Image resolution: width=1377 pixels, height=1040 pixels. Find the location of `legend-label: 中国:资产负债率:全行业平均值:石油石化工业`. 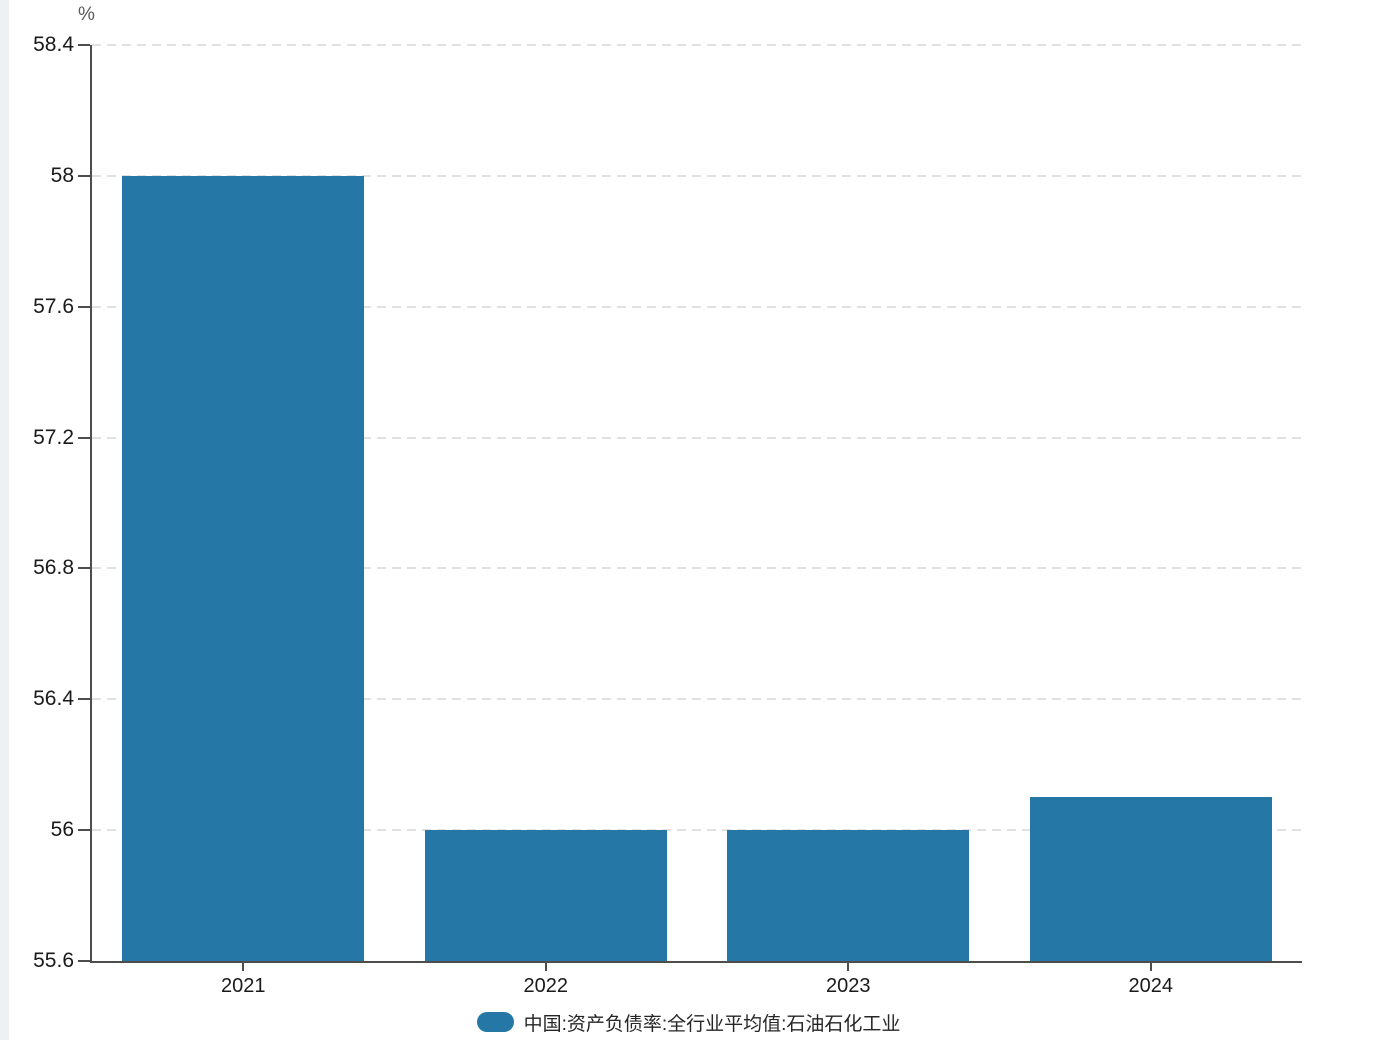

legend-label: 中国:资产负债率:全行业平均值:石油石化工业 is located at coordinates (712, 1024).